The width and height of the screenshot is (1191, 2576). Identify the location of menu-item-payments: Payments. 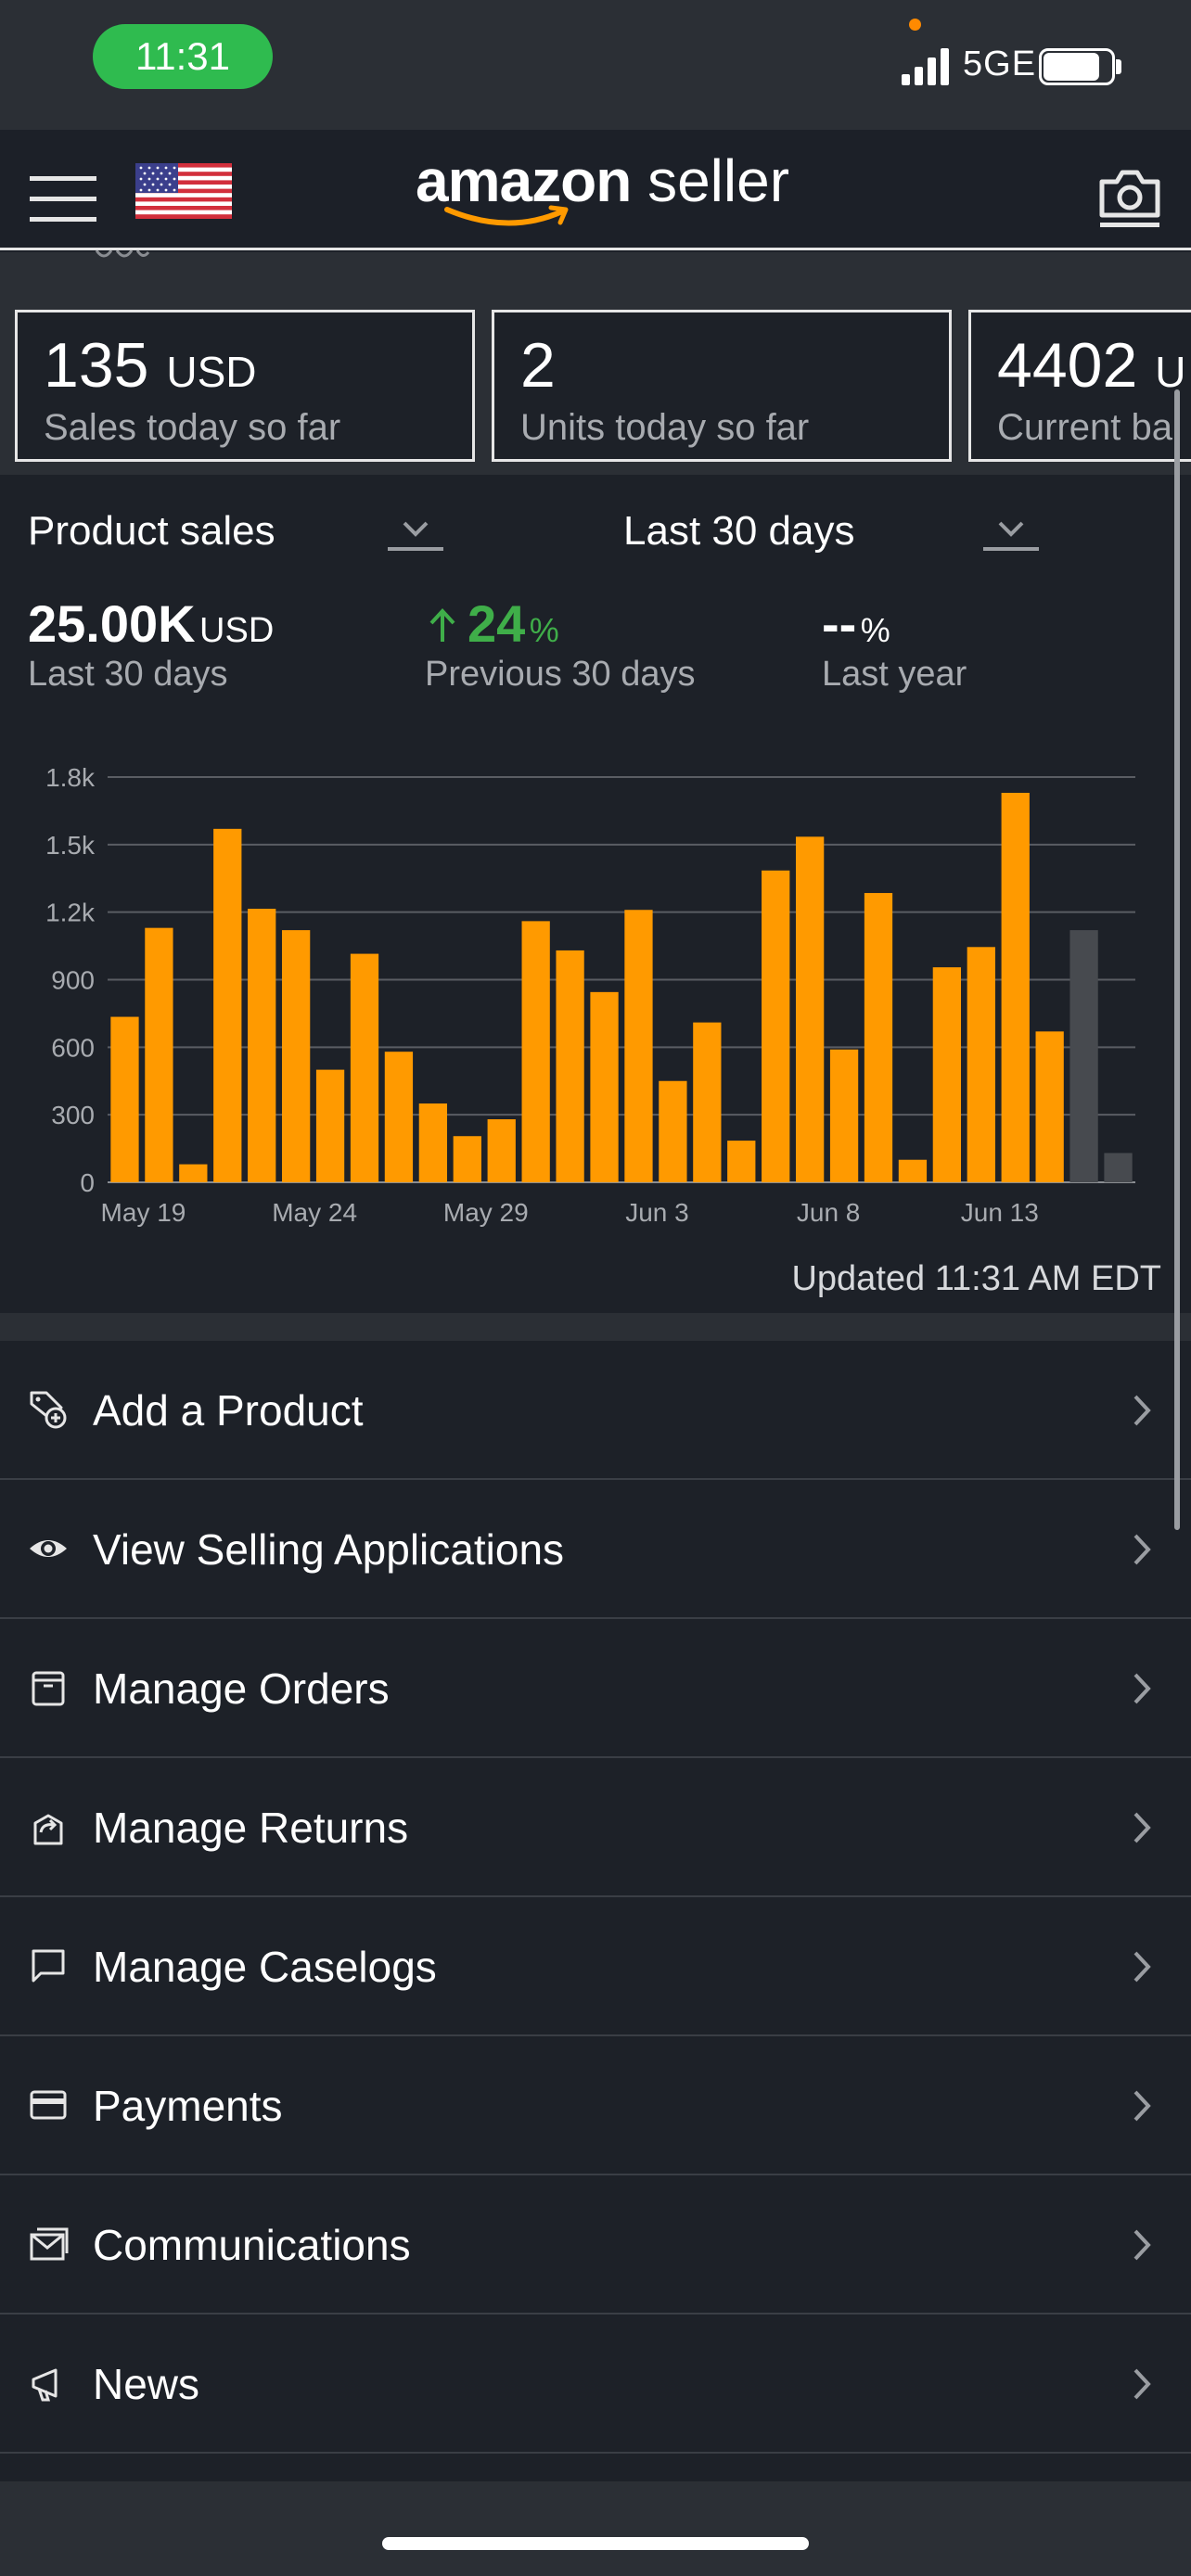
(595, 2105).